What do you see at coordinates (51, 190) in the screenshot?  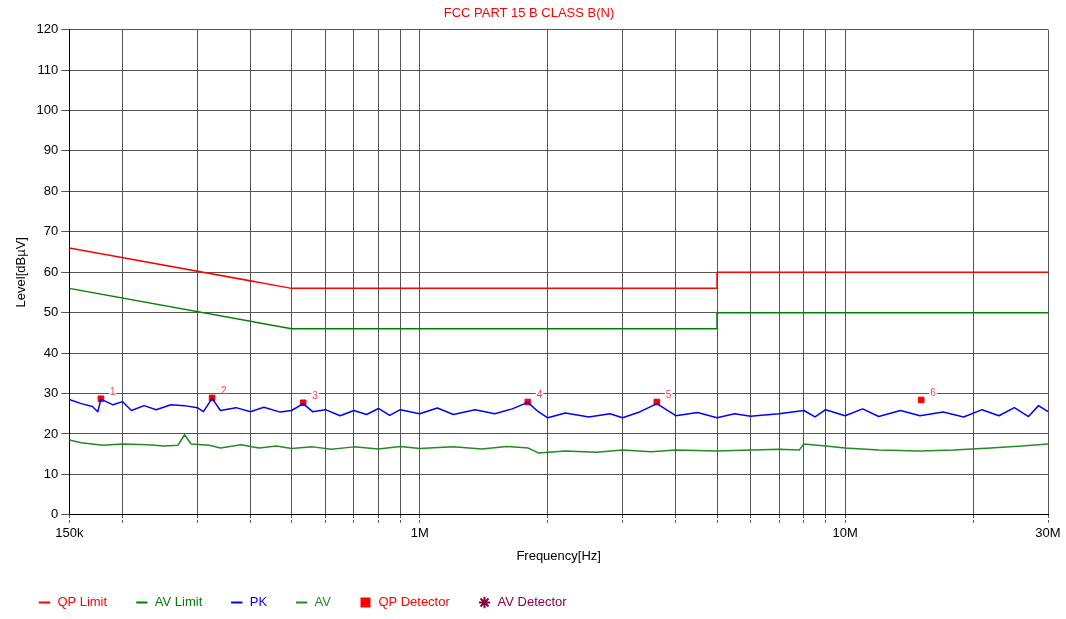 I see `y-tick-label: 80` at bounding box center [51, 190].